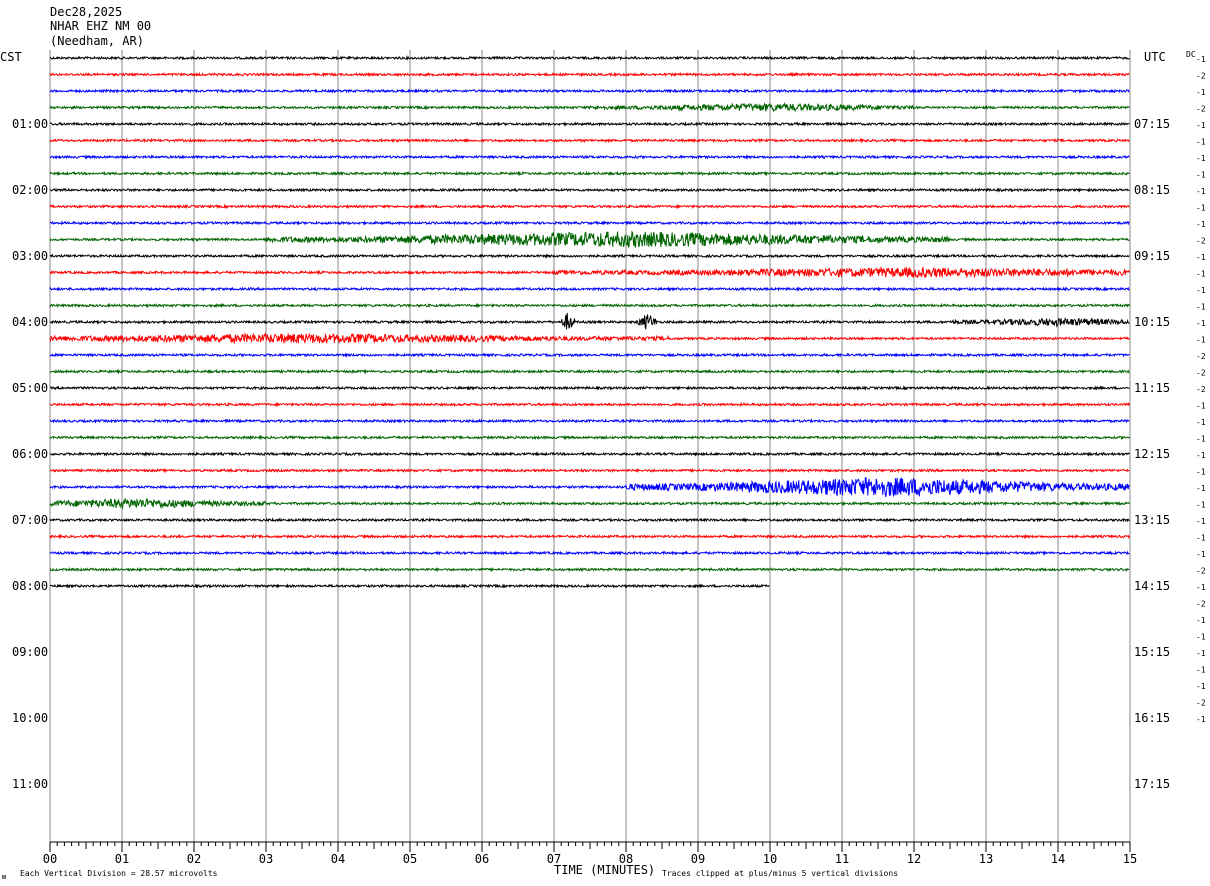  I want to click on x-tick-label: 10, so click(770, 859).